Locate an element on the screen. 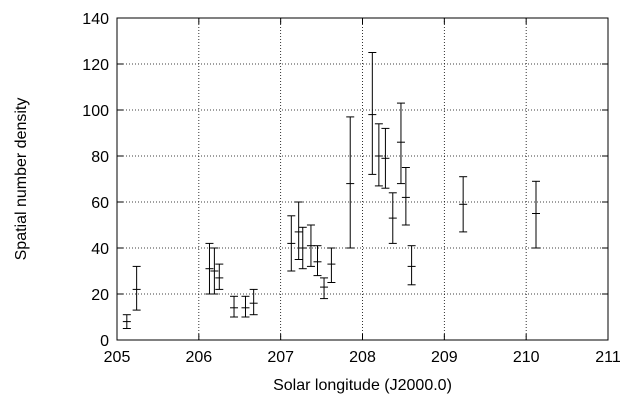 The width and height of the screenshot is (623, 401). x-tick-label: 206 is located at coordinates (198, 357).